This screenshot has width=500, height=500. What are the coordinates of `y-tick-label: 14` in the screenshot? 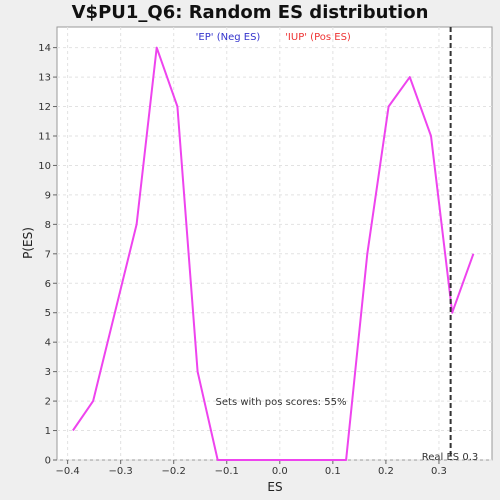 It's located at (44, 48).